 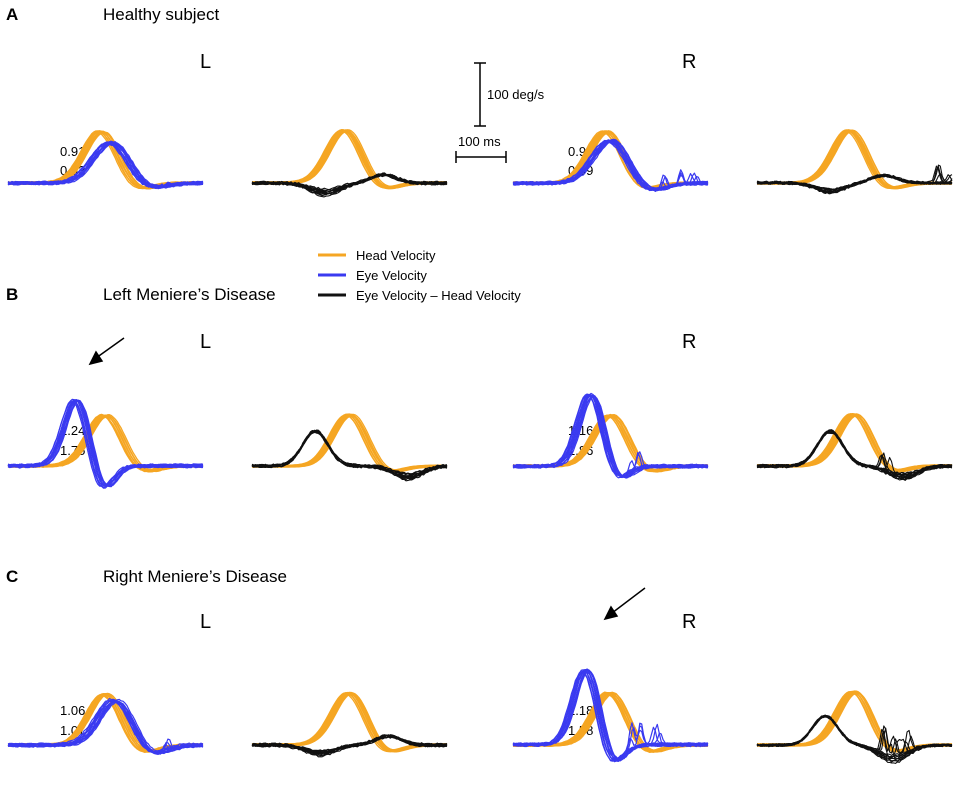 I want to click on row-c-left-side-label: L, so click(x=205, y=622).